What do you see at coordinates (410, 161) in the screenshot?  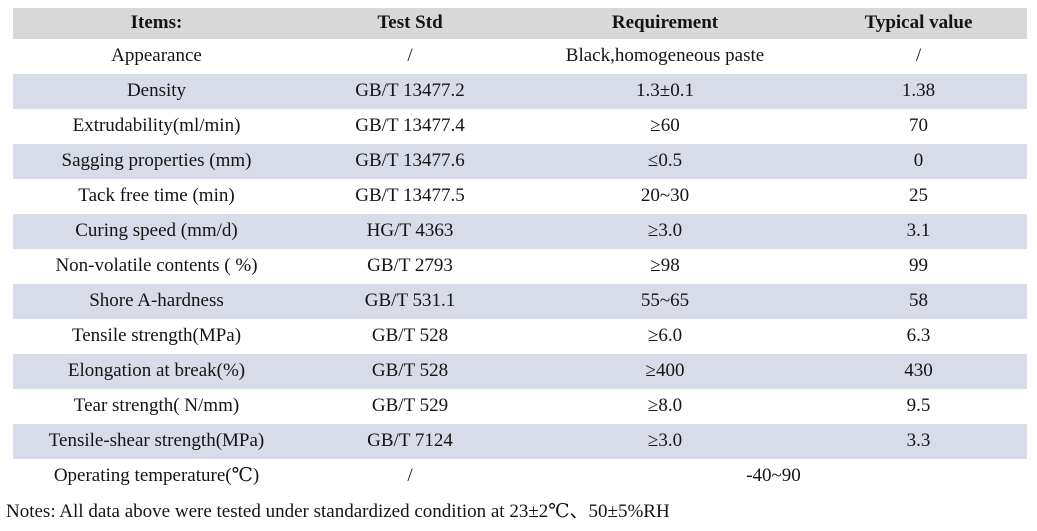 I see `test-std-cell: GB/T 13477.6` at bounding box center [410, 161].